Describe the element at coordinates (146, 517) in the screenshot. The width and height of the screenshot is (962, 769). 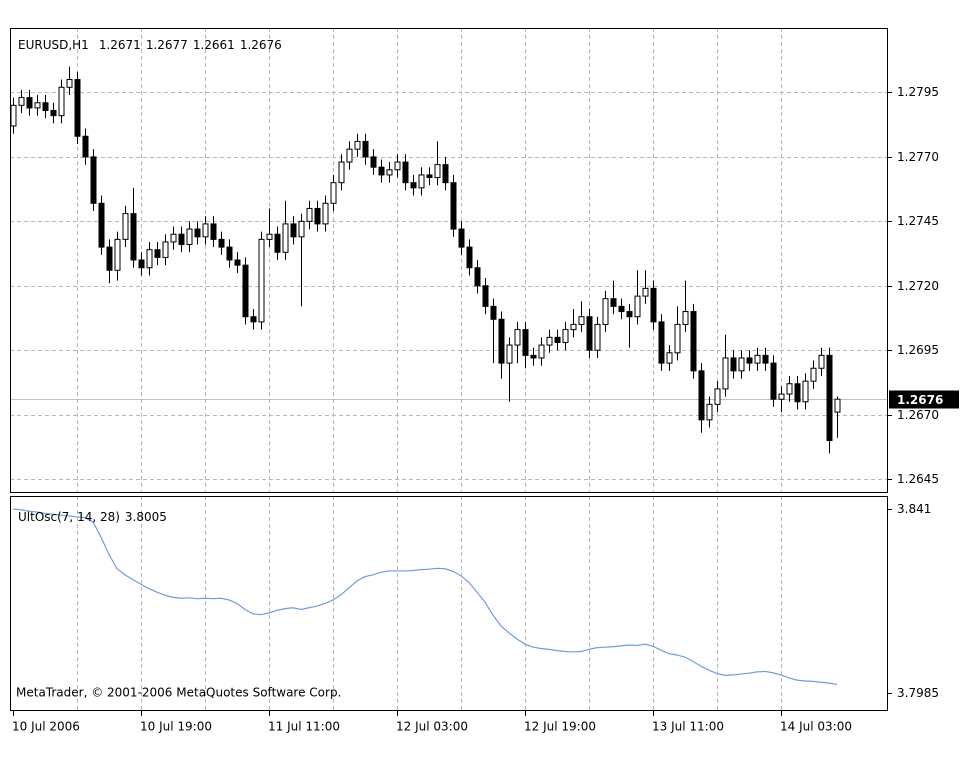
I see `oscillator-value: 3.8005` at that location.